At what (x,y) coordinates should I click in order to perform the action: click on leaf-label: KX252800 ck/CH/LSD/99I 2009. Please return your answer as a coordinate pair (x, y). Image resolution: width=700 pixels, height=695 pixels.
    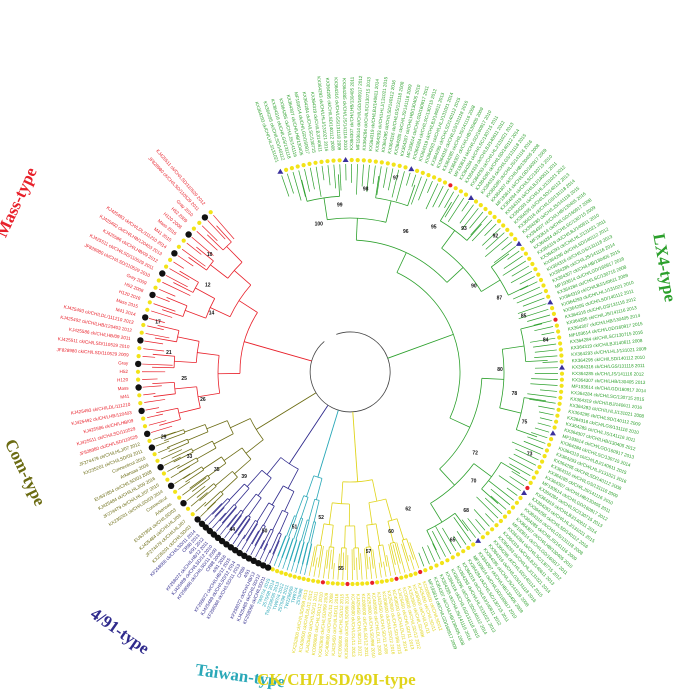
    Looking at the image, I should click on (323, 624).